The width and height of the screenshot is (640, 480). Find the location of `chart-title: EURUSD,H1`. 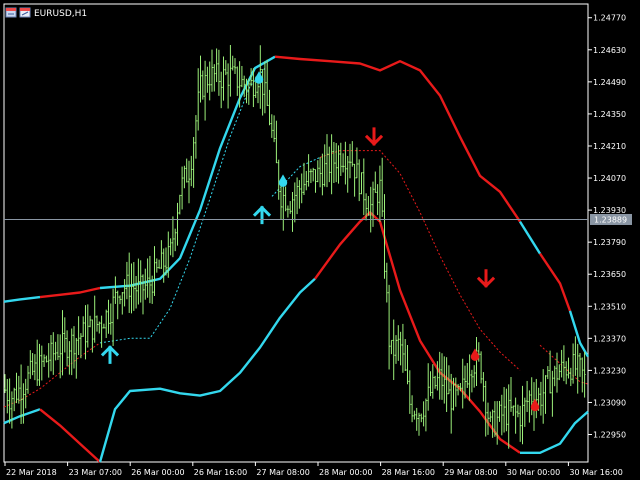

chart-title: EURUSD,H1 is located at coordinates (60, 14).